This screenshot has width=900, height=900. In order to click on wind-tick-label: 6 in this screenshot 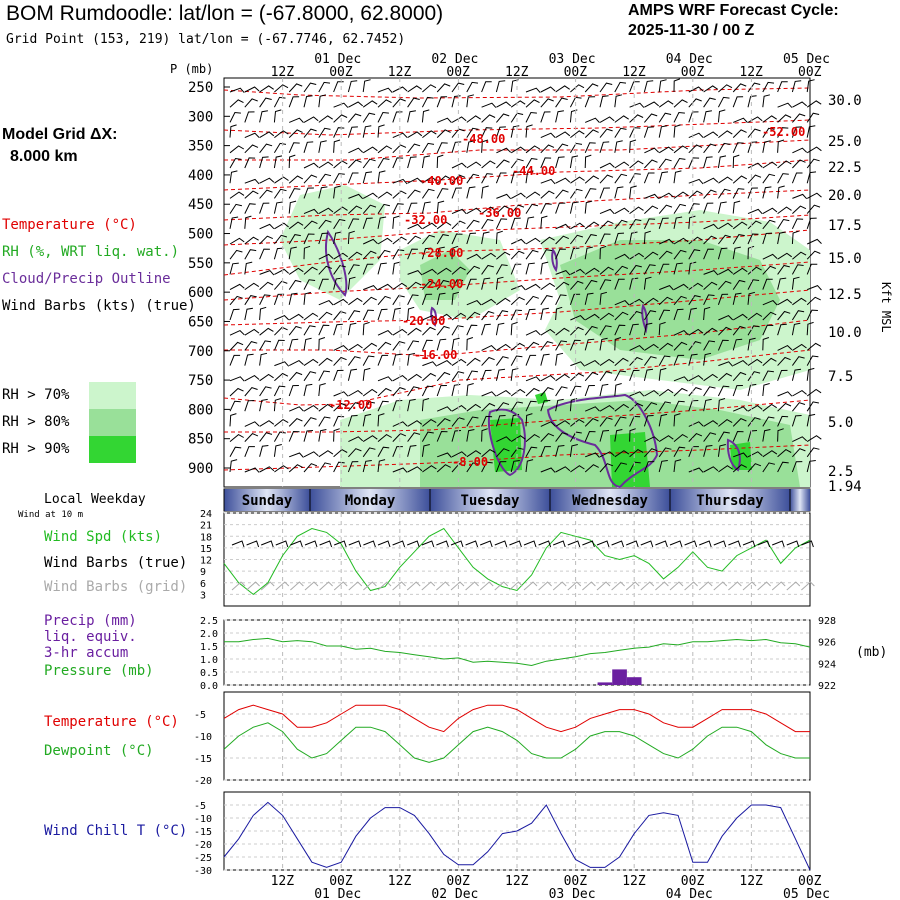, I will do `click(203, 584)`.